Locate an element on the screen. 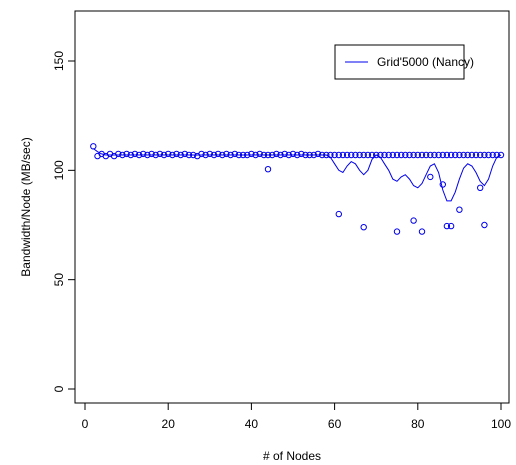 The width and height of the screenshot is (516, 465). y-axis-label: Bandwidth/Node (MB/sec) is located at coordinates (26, 206).